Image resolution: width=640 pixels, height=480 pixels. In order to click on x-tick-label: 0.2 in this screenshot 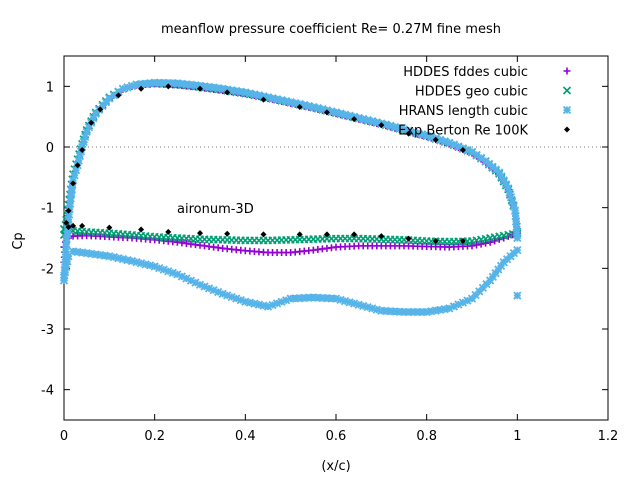, I will do `click(154, 436)`.